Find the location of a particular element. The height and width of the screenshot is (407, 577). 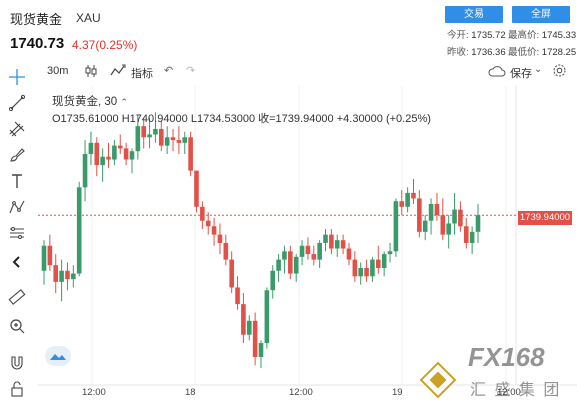

watermark: FX168 汇 盛 集 团 is located at coordinates (494, 371).